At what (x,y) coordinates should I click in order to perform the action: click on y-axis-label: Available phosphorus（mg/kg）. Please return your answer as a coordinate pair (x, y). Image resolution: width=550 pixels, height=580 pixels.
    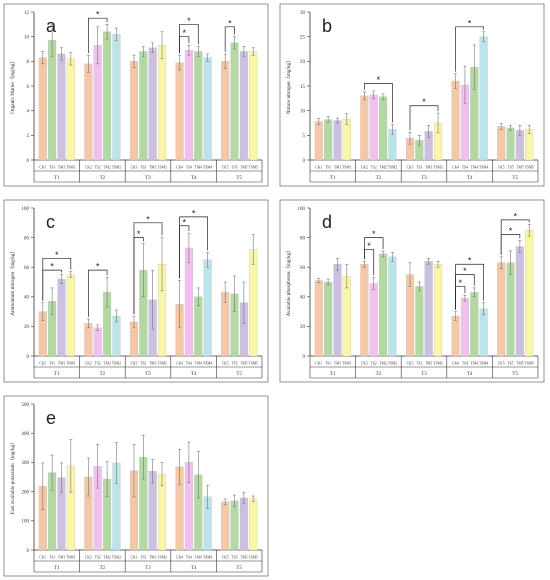
    Looking at the image, I should click on (288, 282).